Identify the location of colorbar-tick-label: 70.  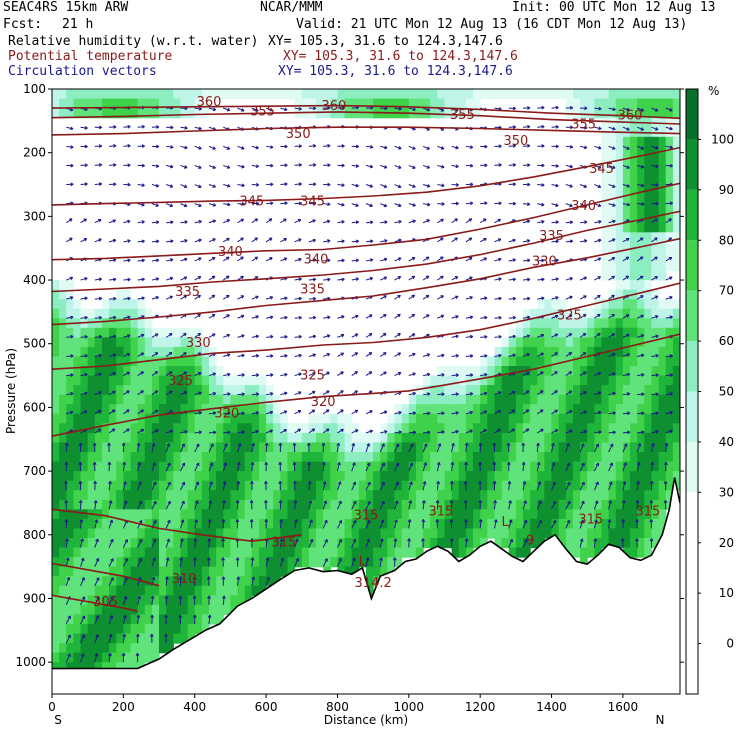
(726, 291).